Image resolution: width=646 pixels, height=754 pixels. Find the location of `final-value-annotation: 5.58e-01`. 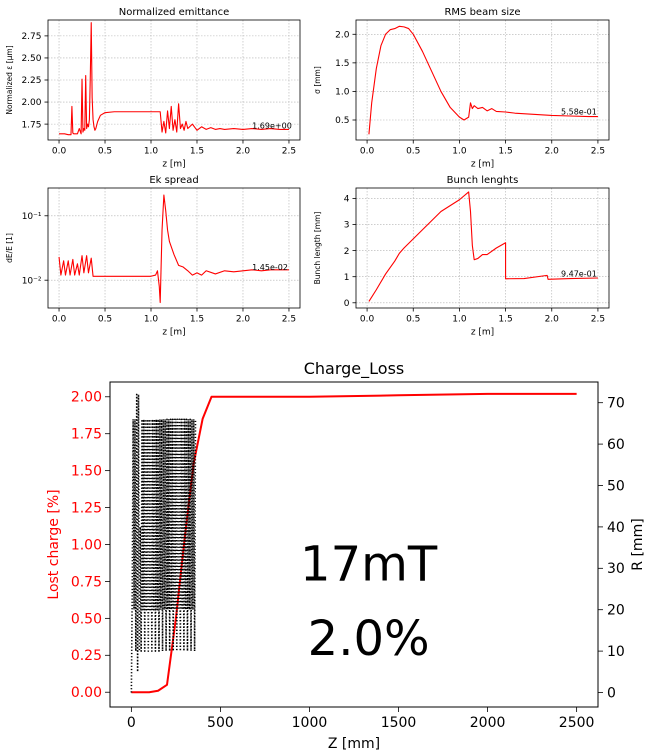

final-value-annotation: 5.58e-01 is located at coordinates (579, 111).